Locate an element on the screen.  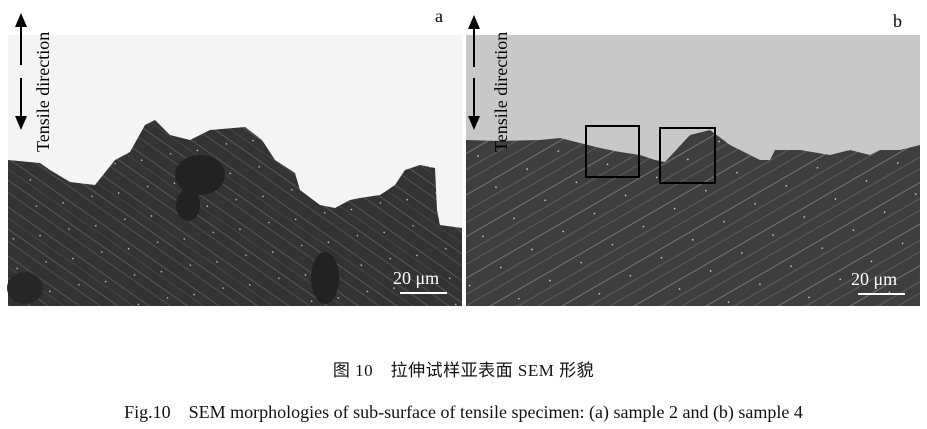
panel-b-direction-label: Tensile direction is located at coordinates (501, 92).